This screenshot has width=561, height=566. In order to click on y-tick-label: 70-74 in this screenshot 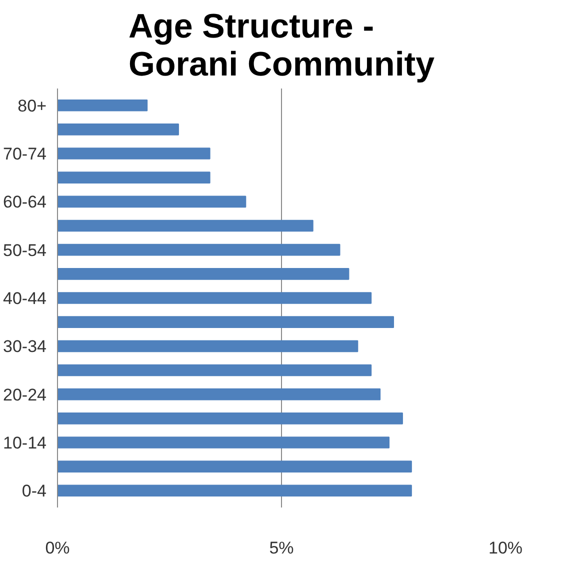, I will do `click(25, 154)`.